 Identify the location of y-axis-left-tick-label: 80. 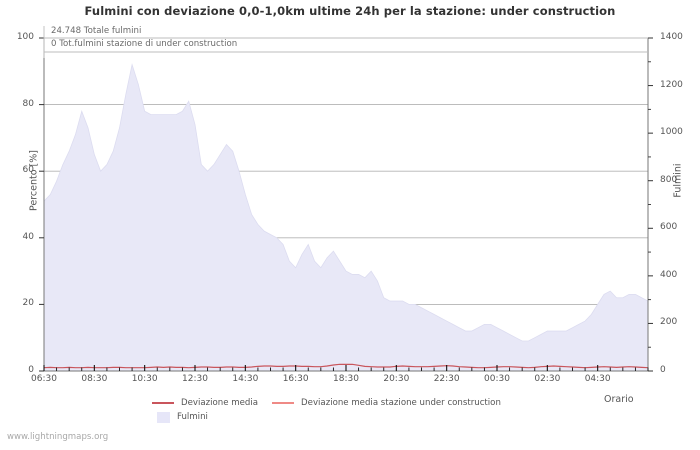
(28, 103).